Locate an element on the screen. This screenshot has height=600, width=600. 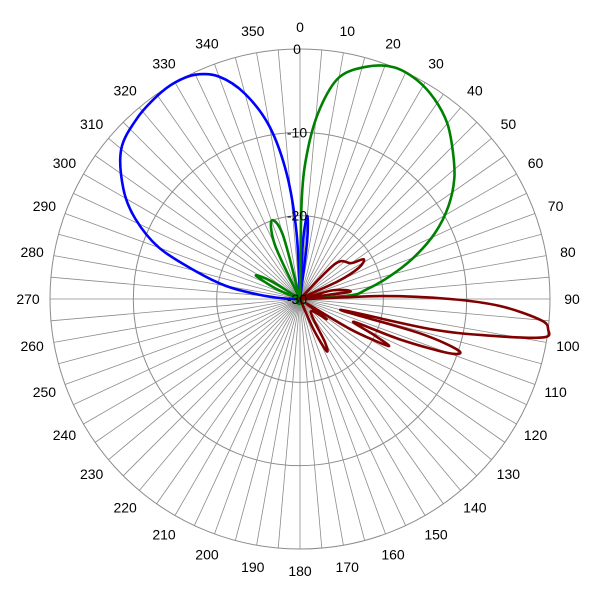
angle-tick-label: 260 is located at coordinates (32, 346).